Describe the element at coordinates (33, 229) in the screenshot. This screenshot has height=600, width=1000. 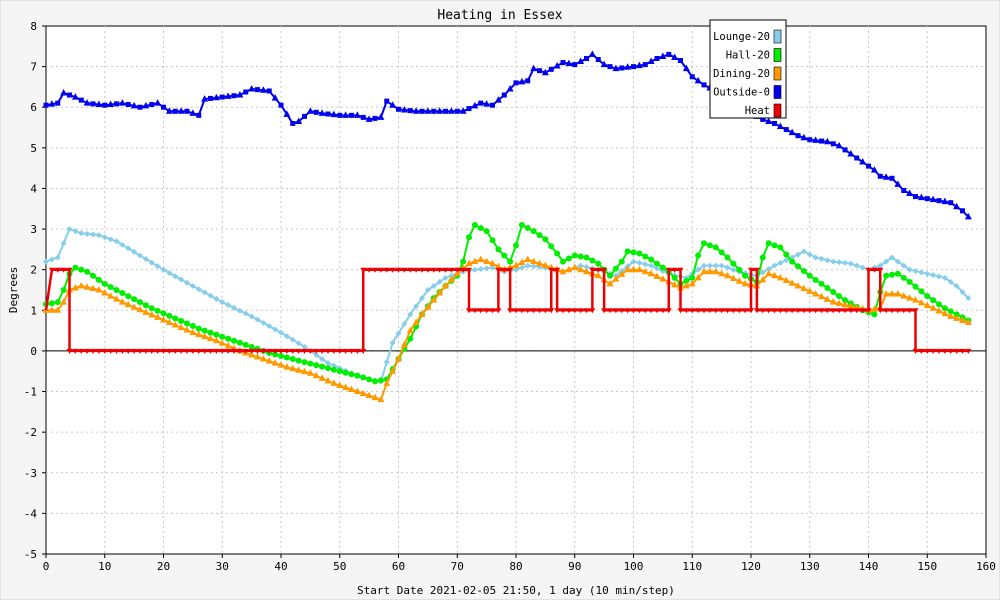
I see `y-tick-label: 3` at that location.